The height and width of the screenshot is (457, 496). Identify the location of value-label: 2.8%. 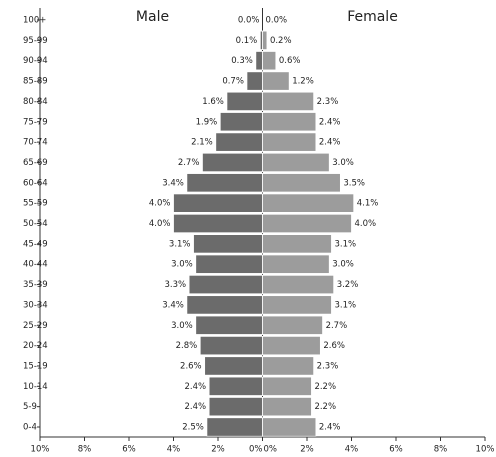
(187, 346).